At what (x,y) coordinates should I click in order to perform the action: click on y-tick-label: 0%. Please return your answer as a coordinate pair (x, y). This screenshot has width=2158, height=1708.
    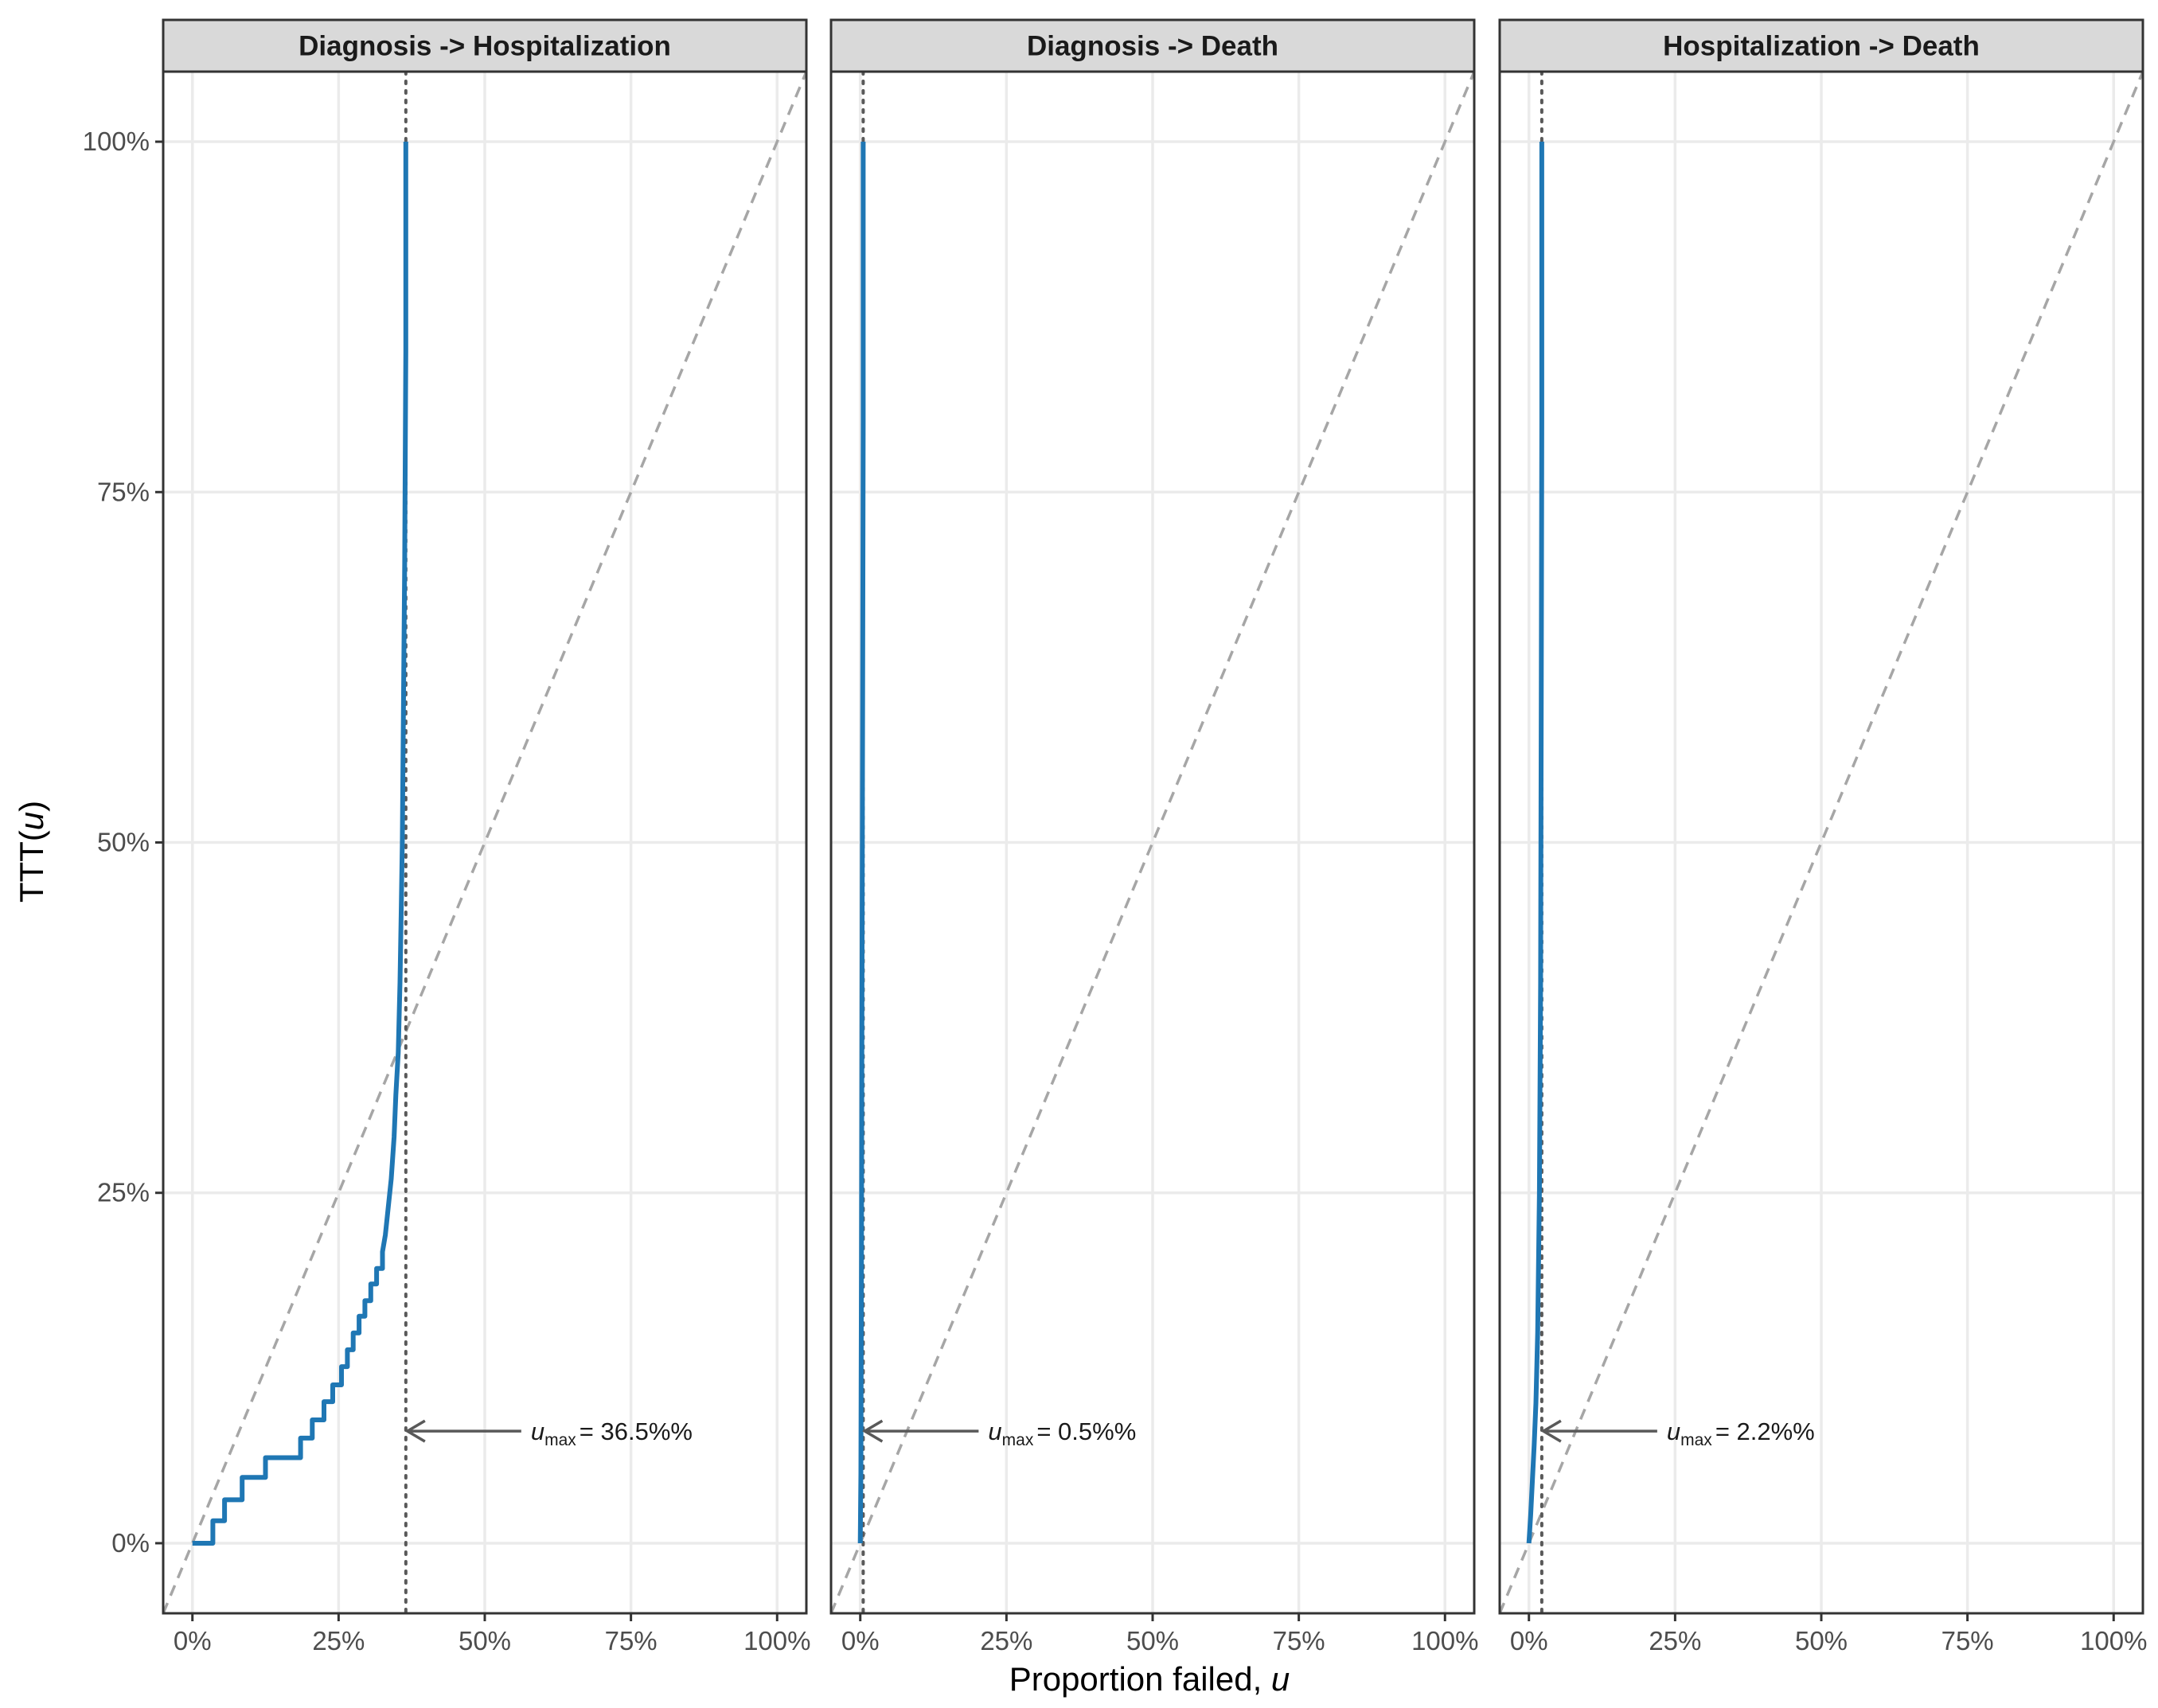
    Looking at the image, I should click on (130, 1543).